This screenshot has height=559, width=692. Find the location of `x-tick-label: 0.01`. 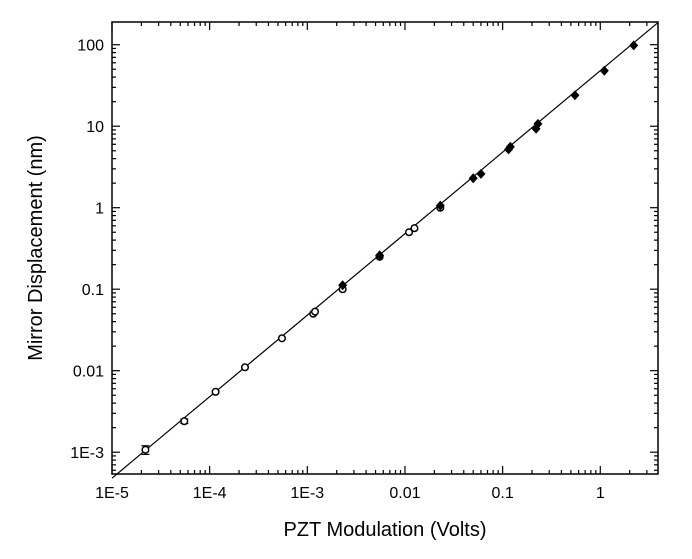

x-tick-label: 0.01 is located at coordinates (404, 493).